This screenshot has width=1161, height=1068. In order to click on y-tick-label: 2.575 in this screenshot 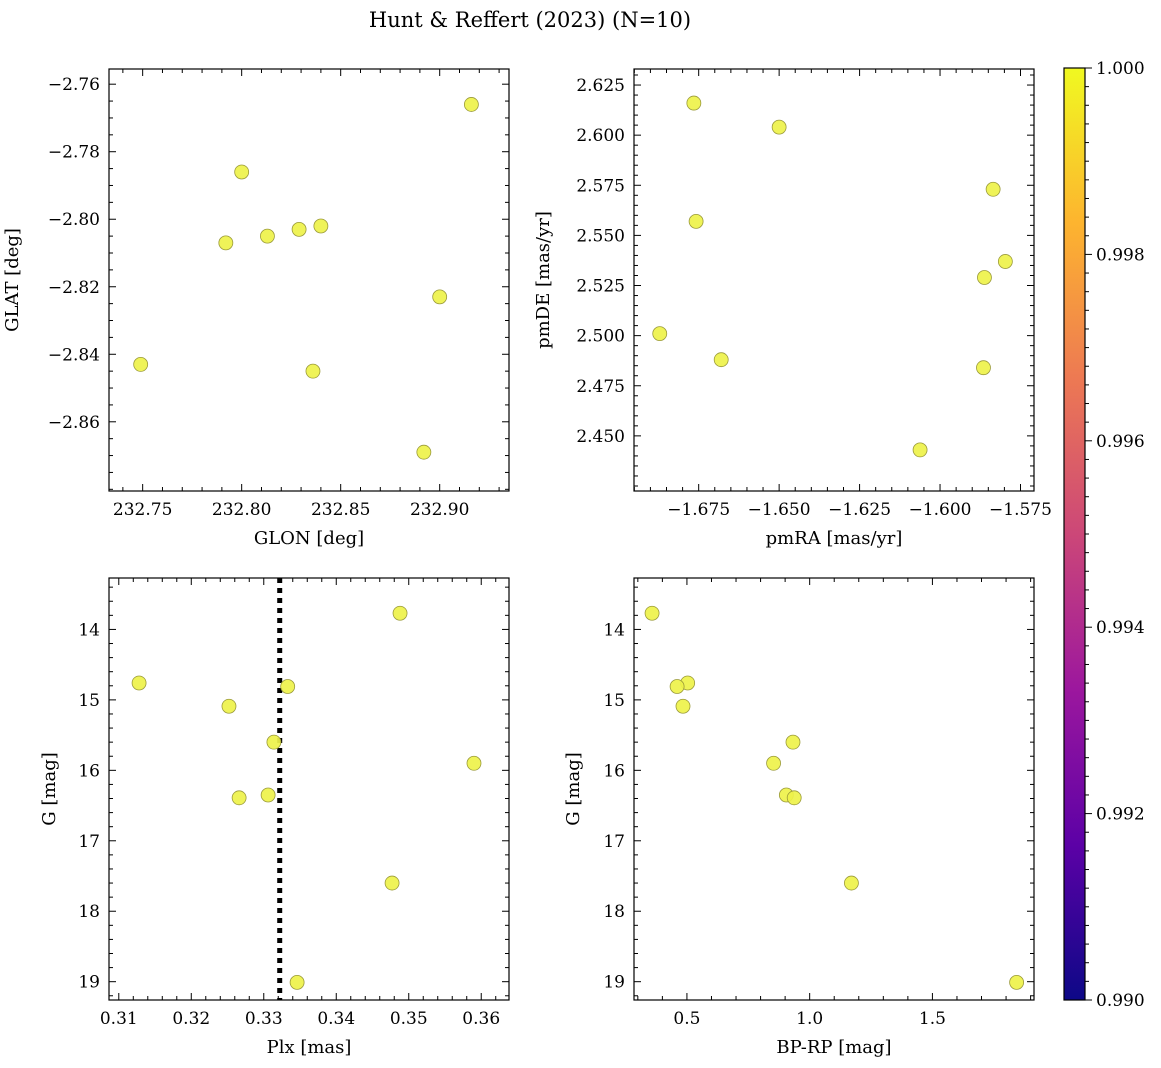, I will do `click(600, 186)`.